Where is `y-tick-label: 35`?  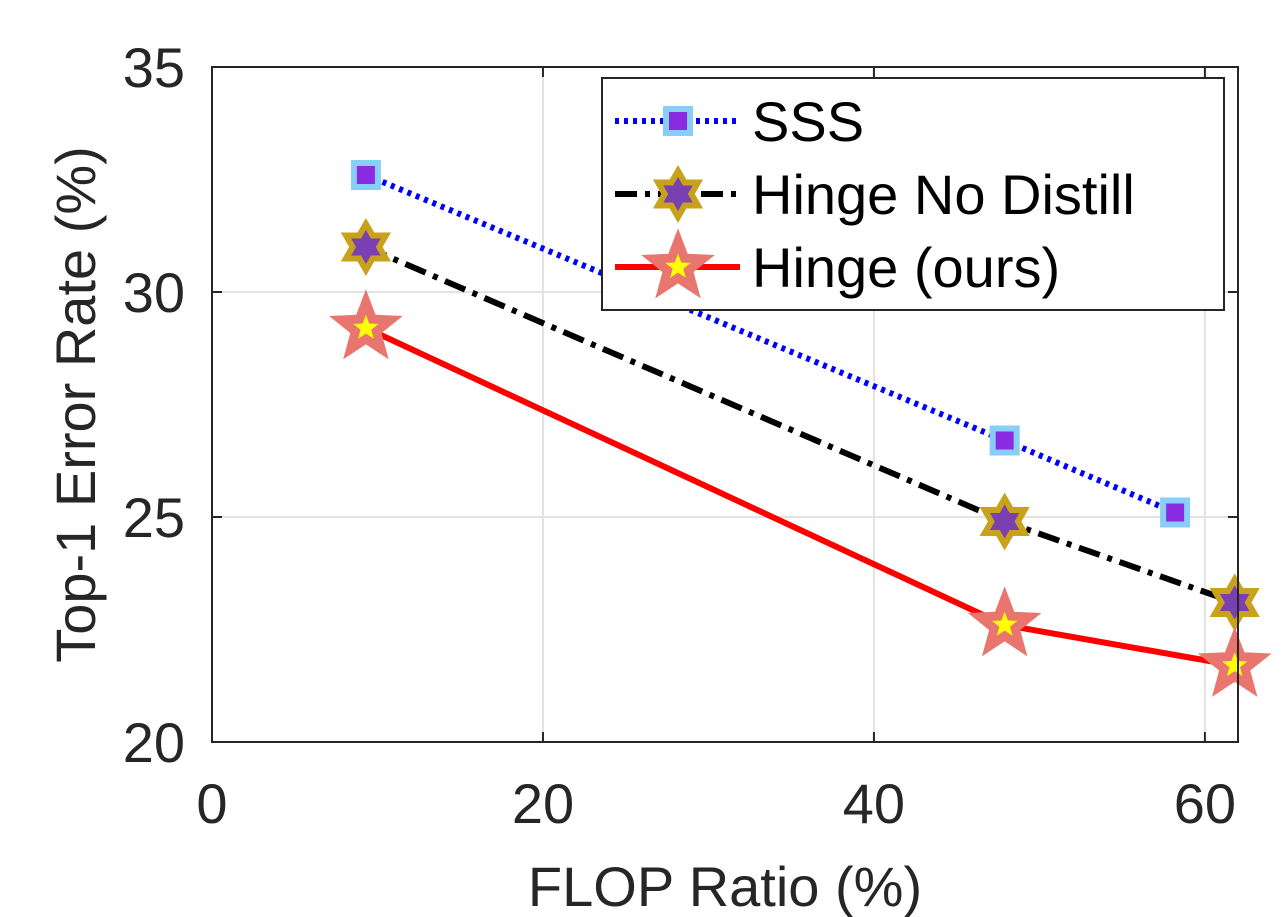 y-tick-label: 35 is located at coordinates (154, 67).